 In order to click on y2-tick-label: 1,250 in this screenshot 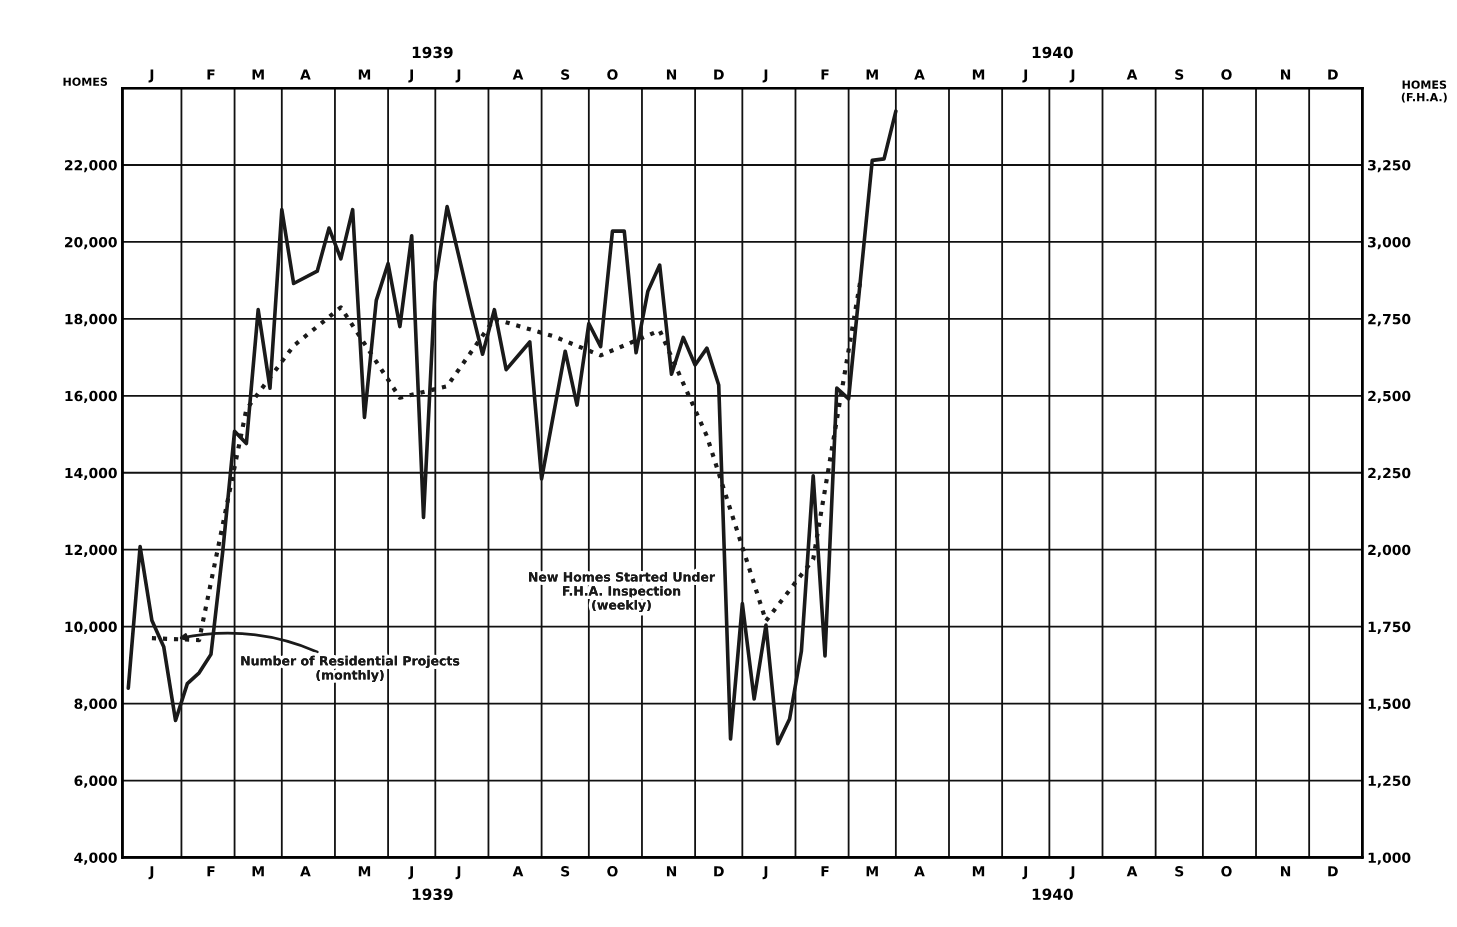, I will do `click(1389, 781)`.